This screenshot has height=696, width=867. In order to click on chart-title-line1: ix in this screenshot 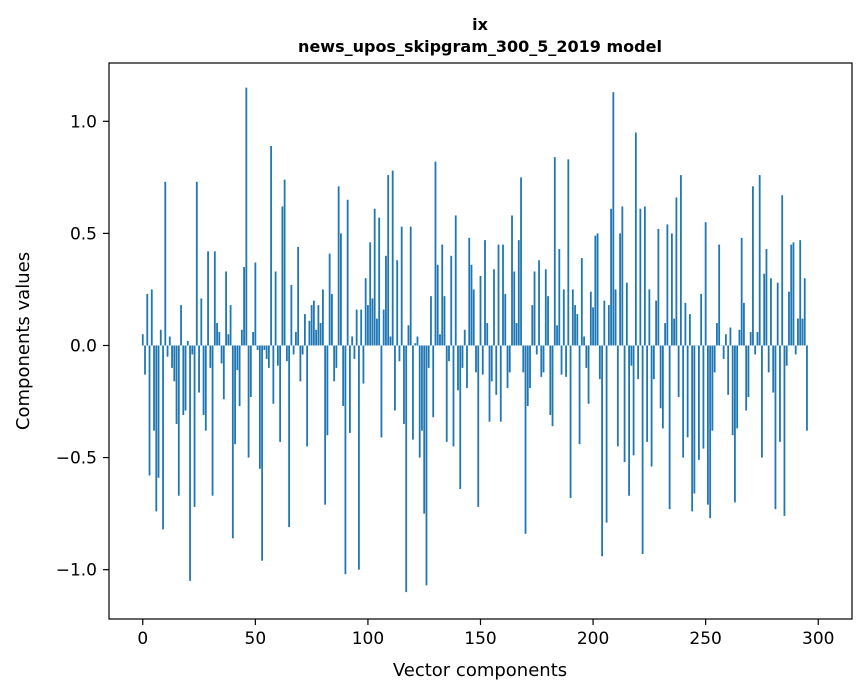, I will do `click(480, 24)`.